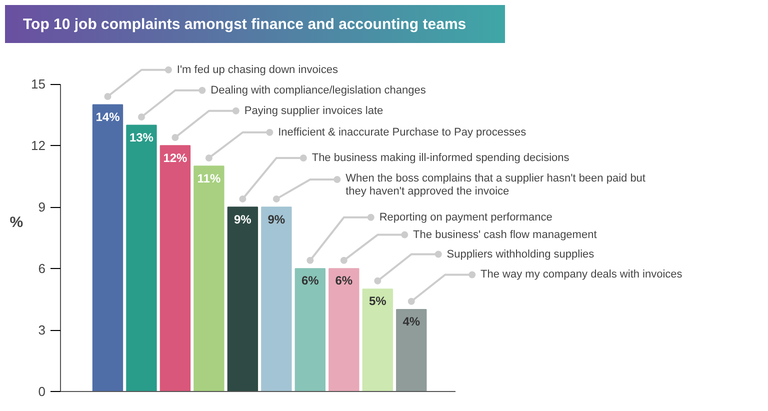  I want to click on y-tick-label: 6, so click(42, 268).